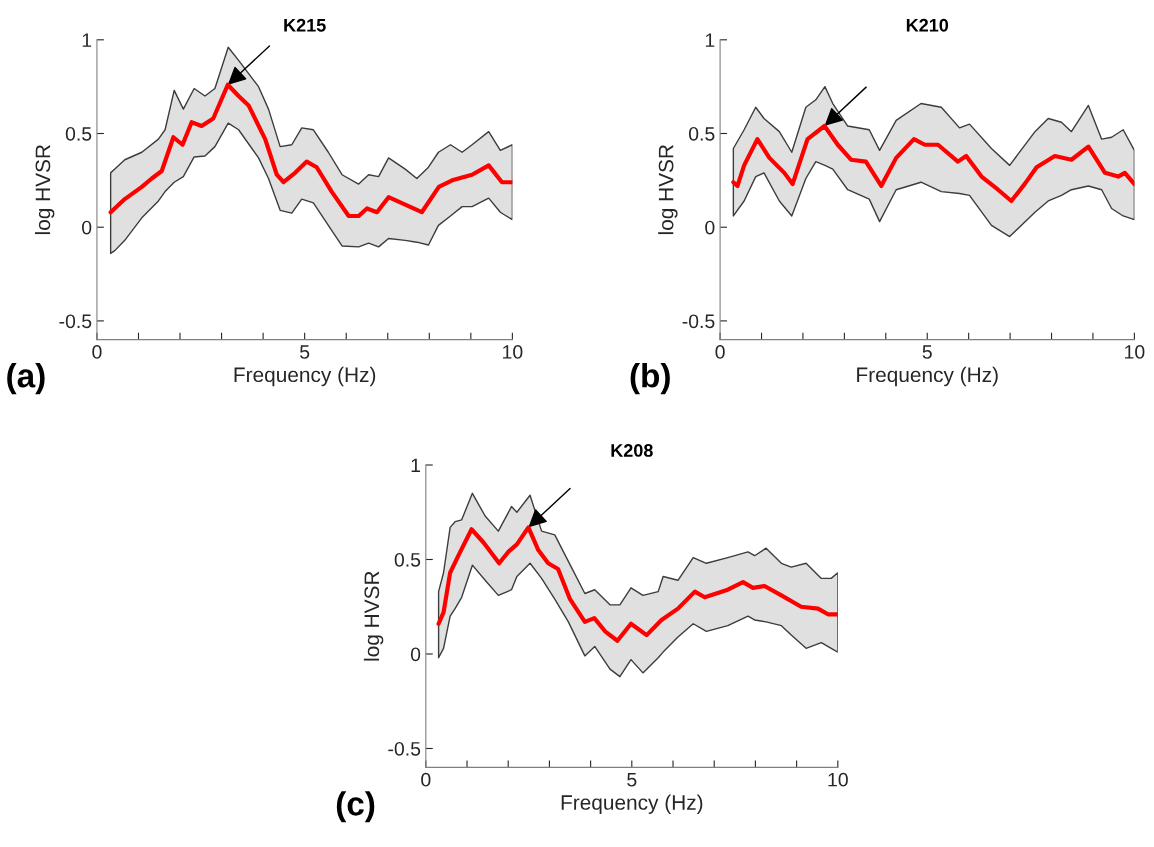 This screenshot has height=847, width=1154. I want to click on chart-title: K210, so click(927, 25).